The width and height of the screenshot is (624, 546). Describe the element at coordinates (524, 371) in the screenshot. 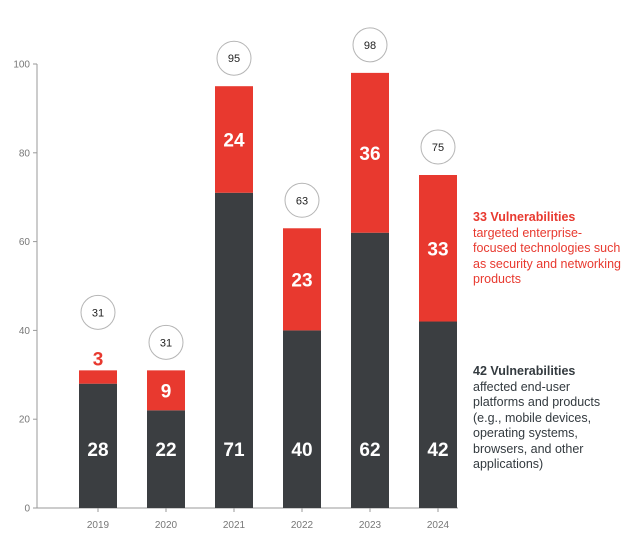

I see `annotation-enduser-headline: 42 Vulnerabilities` at that location.